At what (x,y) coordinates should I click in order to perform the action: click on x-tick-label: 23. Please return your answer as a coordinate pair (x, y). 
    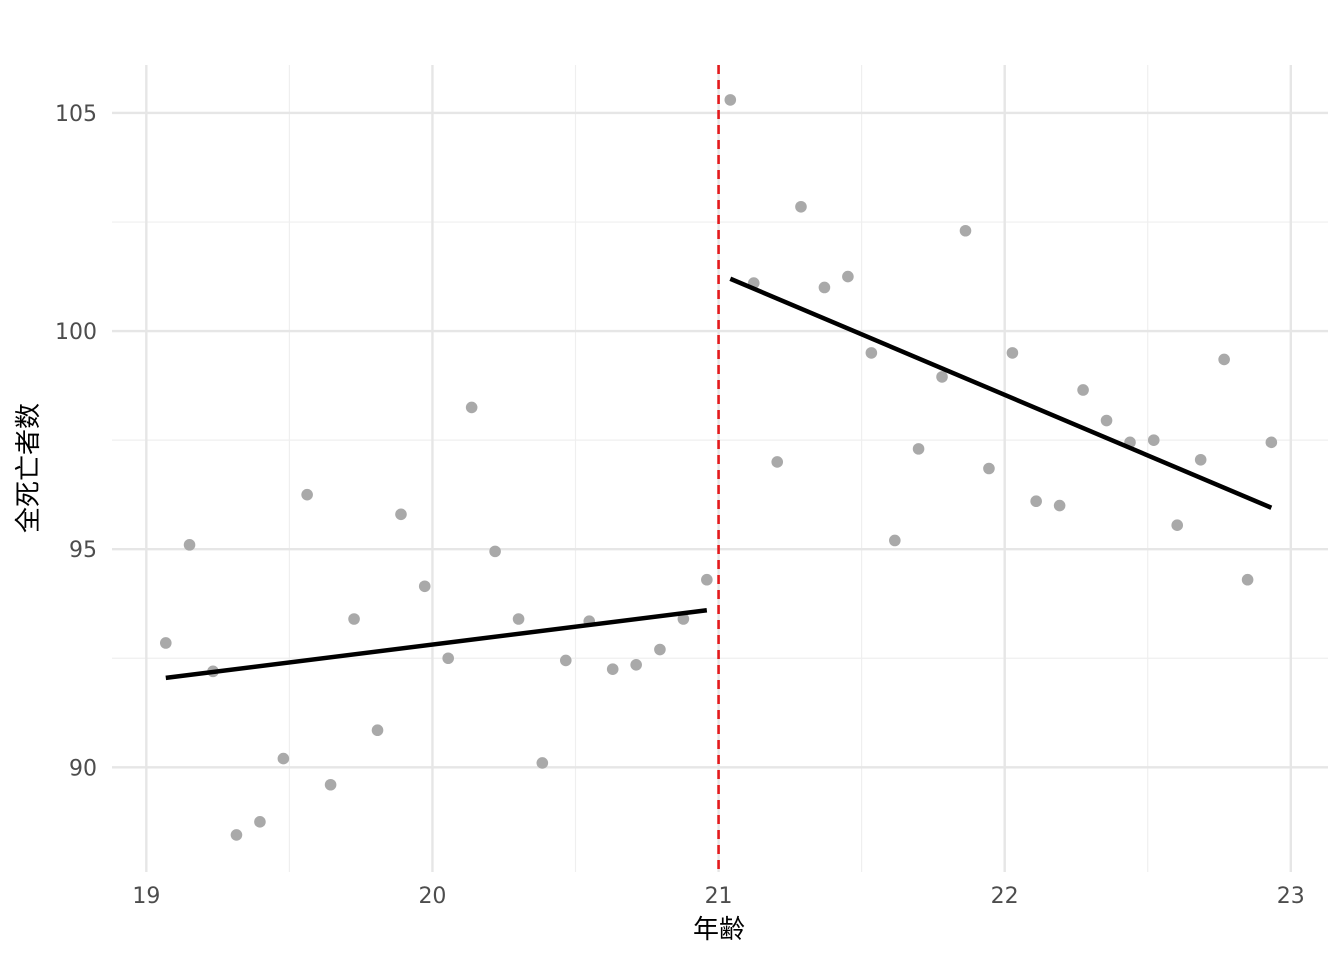
    Looking at the image, I should click on (1291, 896).